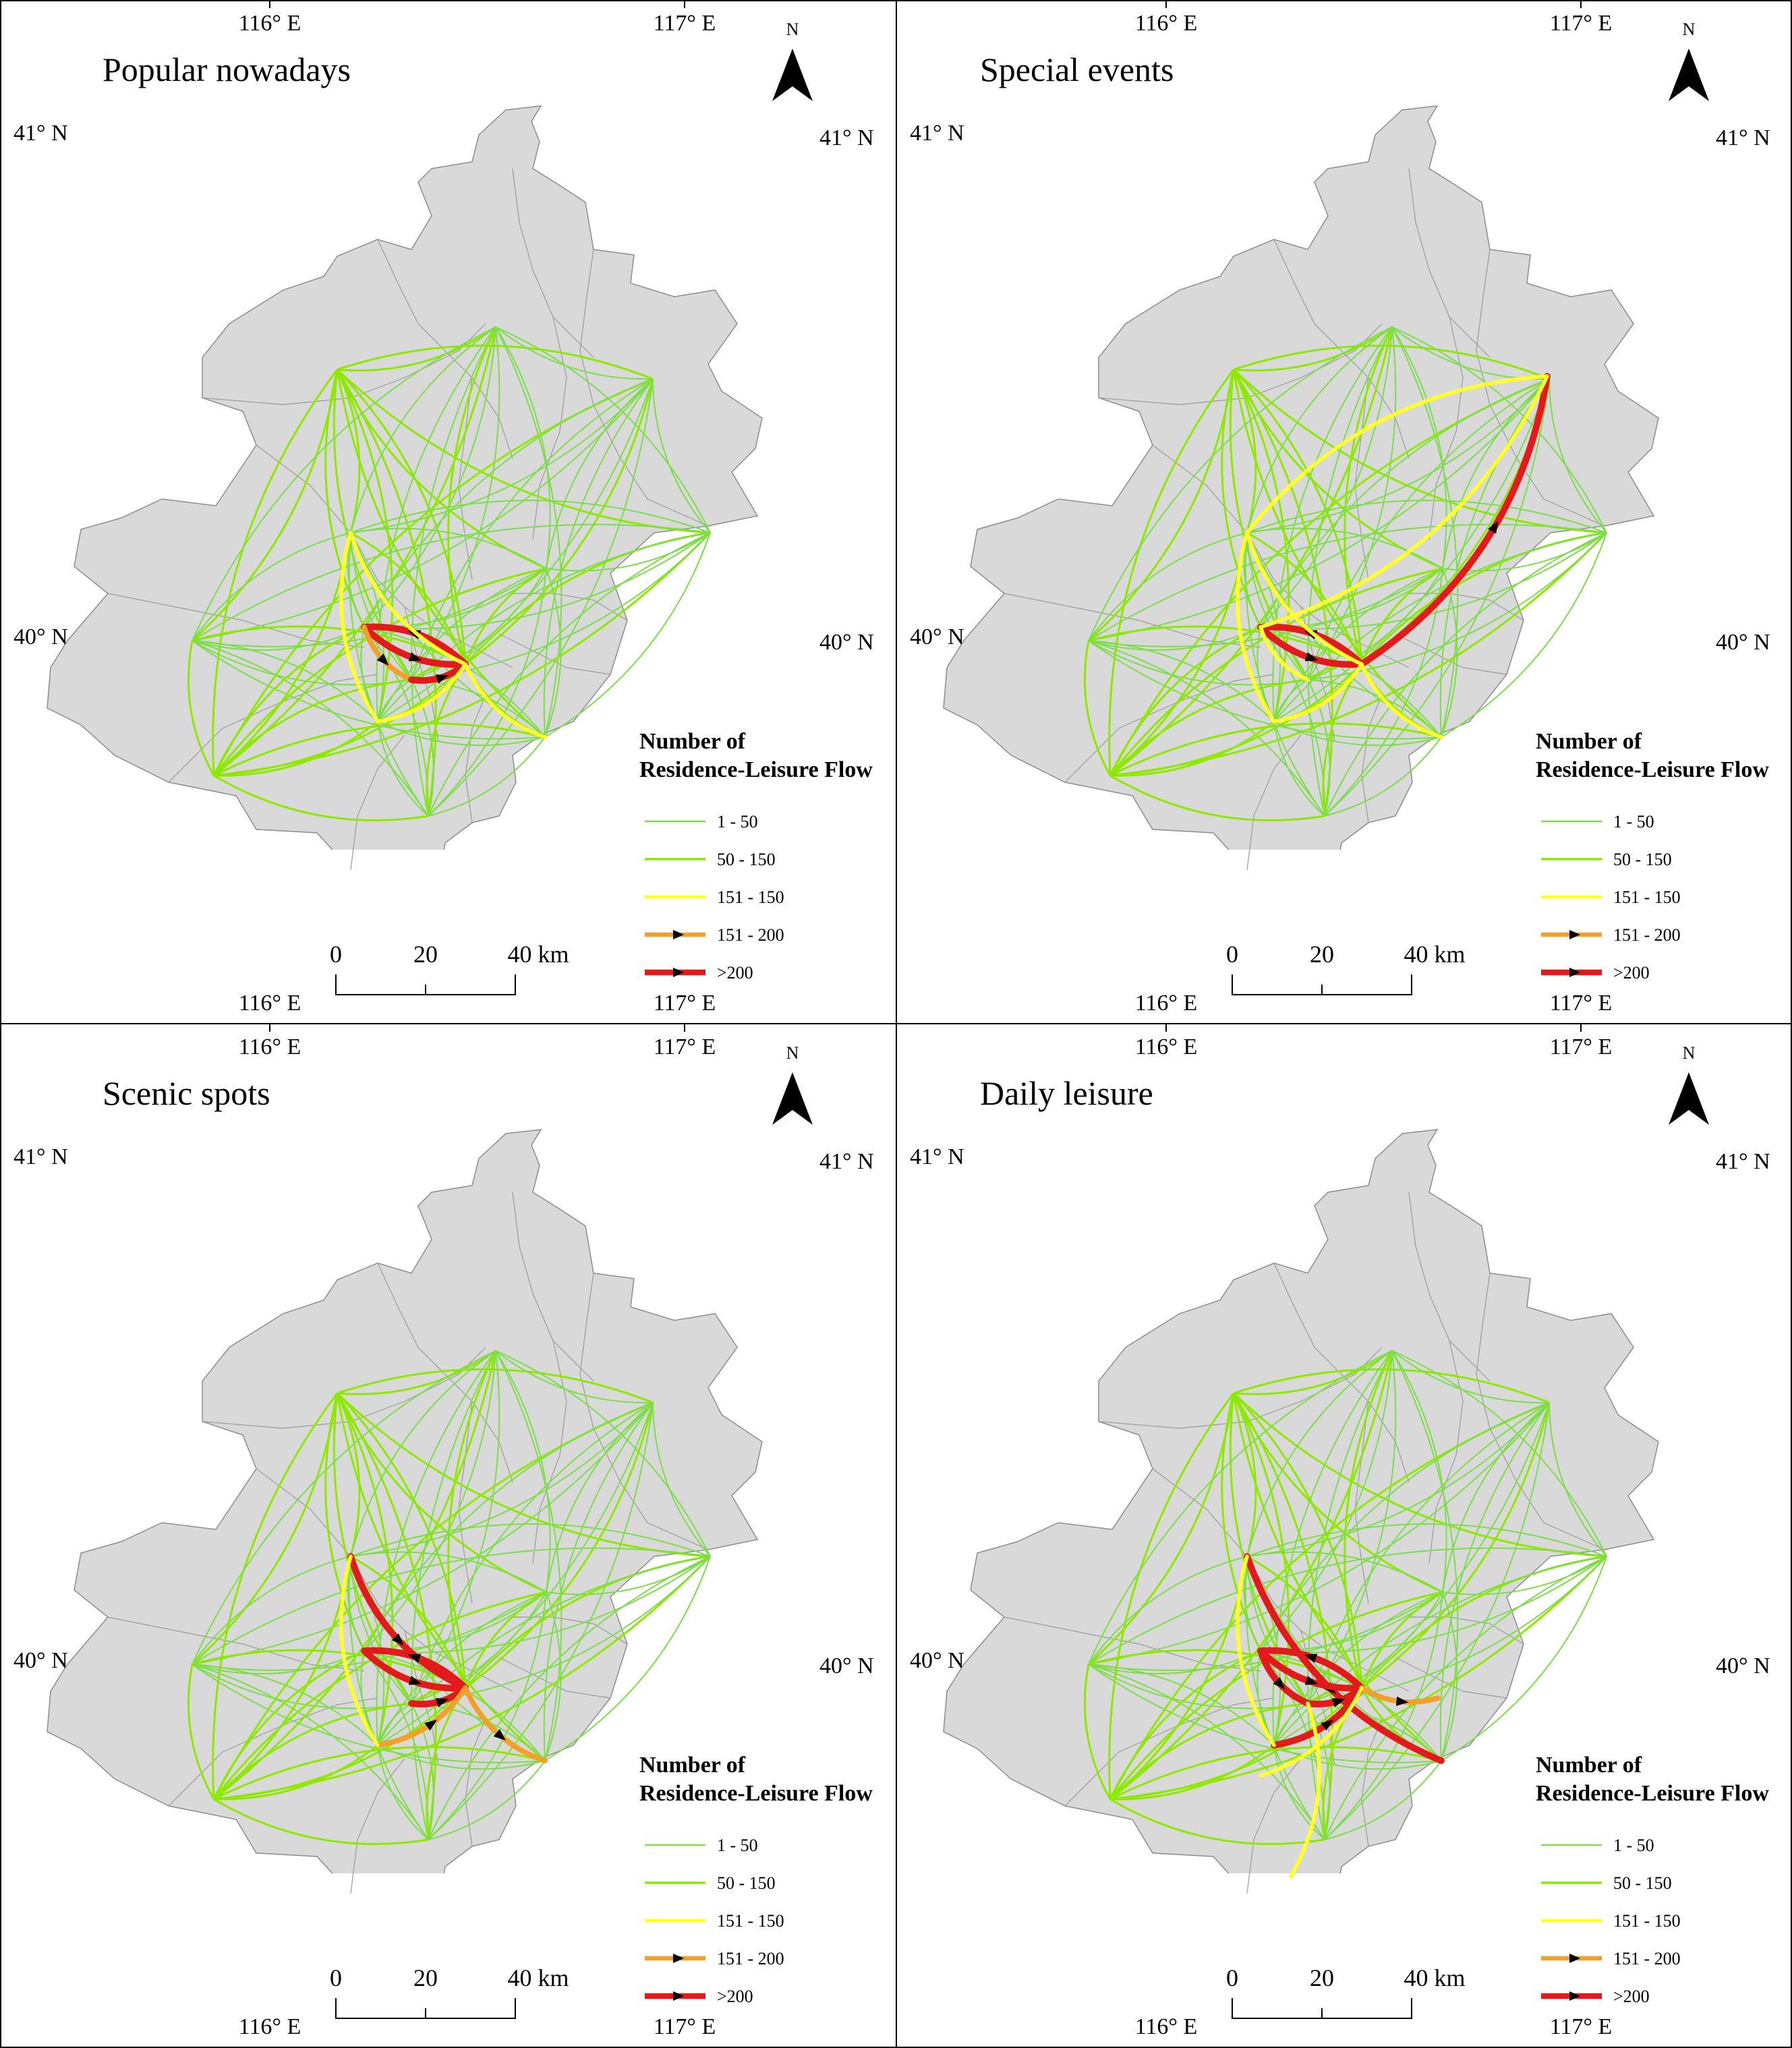 The height and width of the screenshot is (2048, 1792). What do you see at coordinates (846, 642) in the screenshot?
I see `lat-label-40-right: 40° N` at bounding box center [846, 642].